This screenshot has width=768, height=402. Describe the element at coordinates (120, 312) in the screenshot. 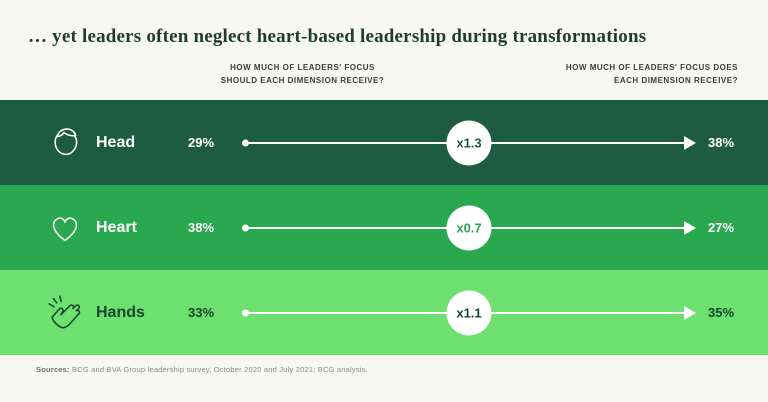

I see `row-label: Hands` at that location.